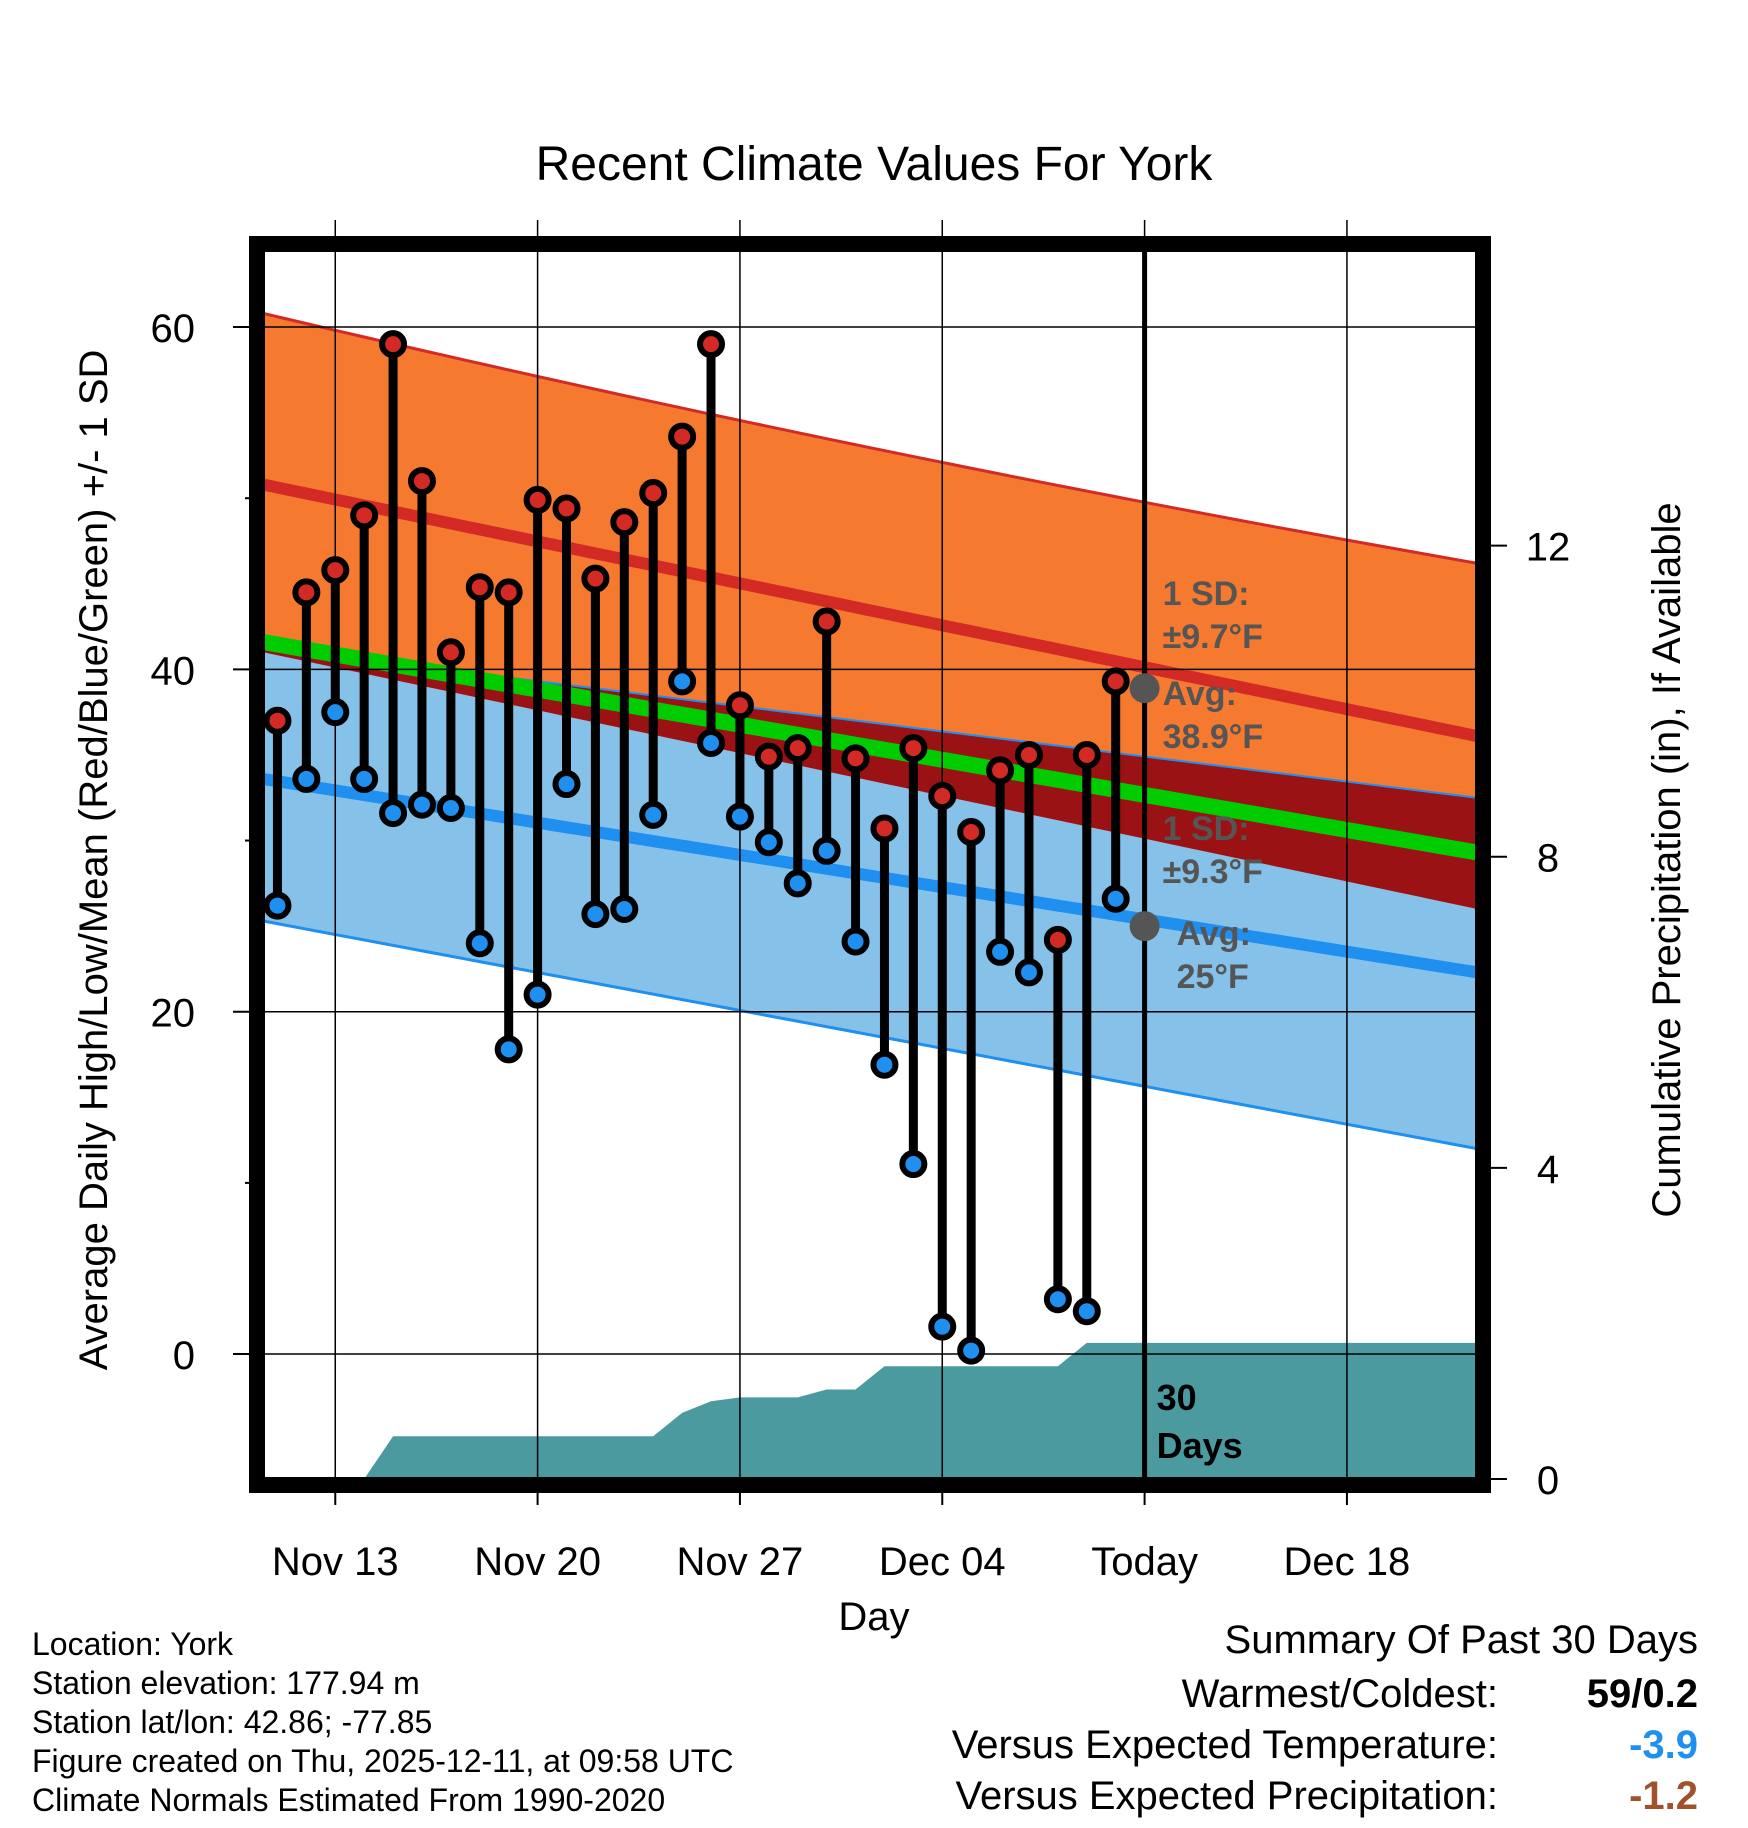 The height and width of the screenshot is (1828, 1748). Describe the element at coordinates (1177, 1397) in the screenshot. I see `days-count-label: 30` at that location.